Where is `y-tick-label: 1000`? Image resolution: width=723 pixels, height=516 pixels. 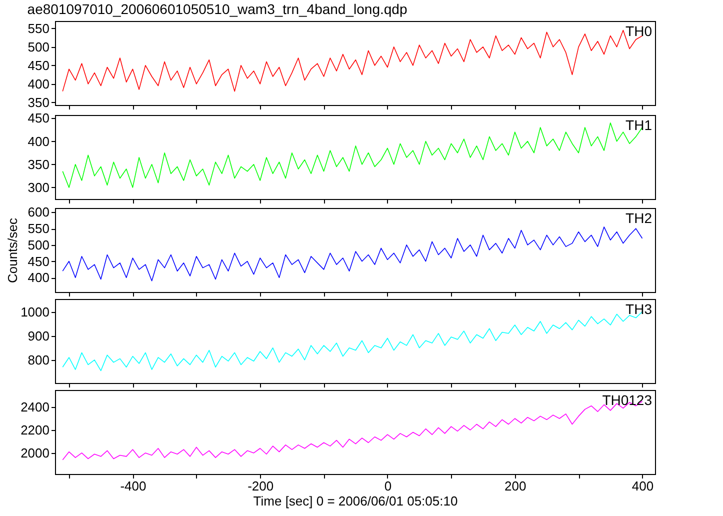
y-tick-label: 1000 is located at coordinates (35, 312).